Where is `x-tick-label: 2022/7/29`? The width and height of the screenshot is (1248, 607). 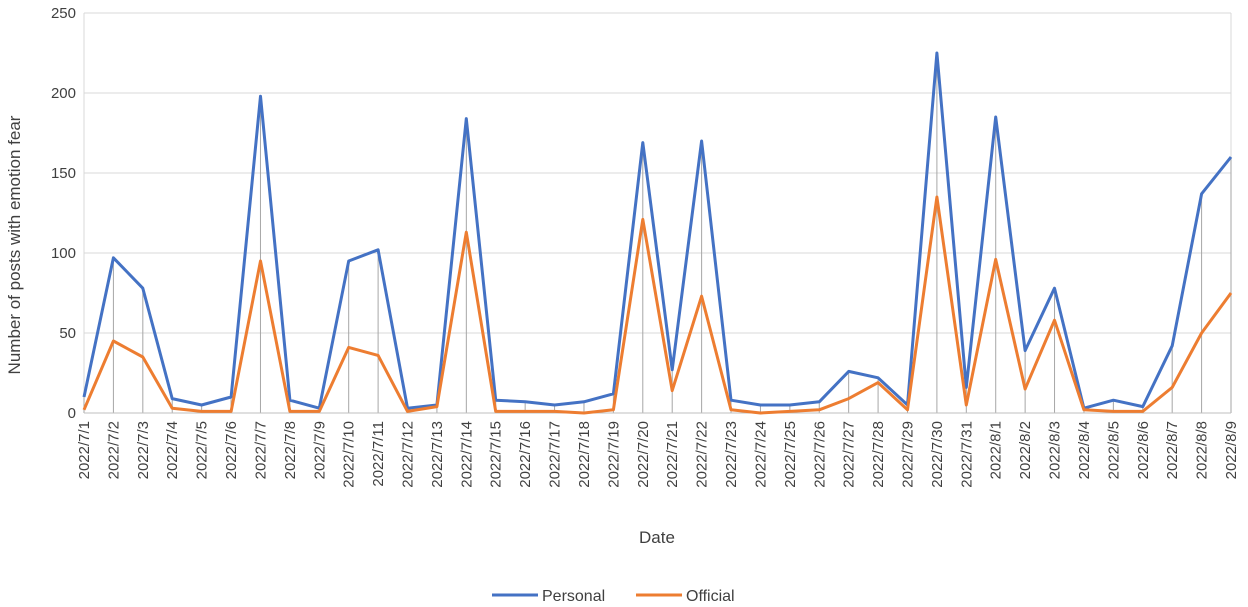
x-tick-label: 2022/7/29 is located at coordinates (907, 454).